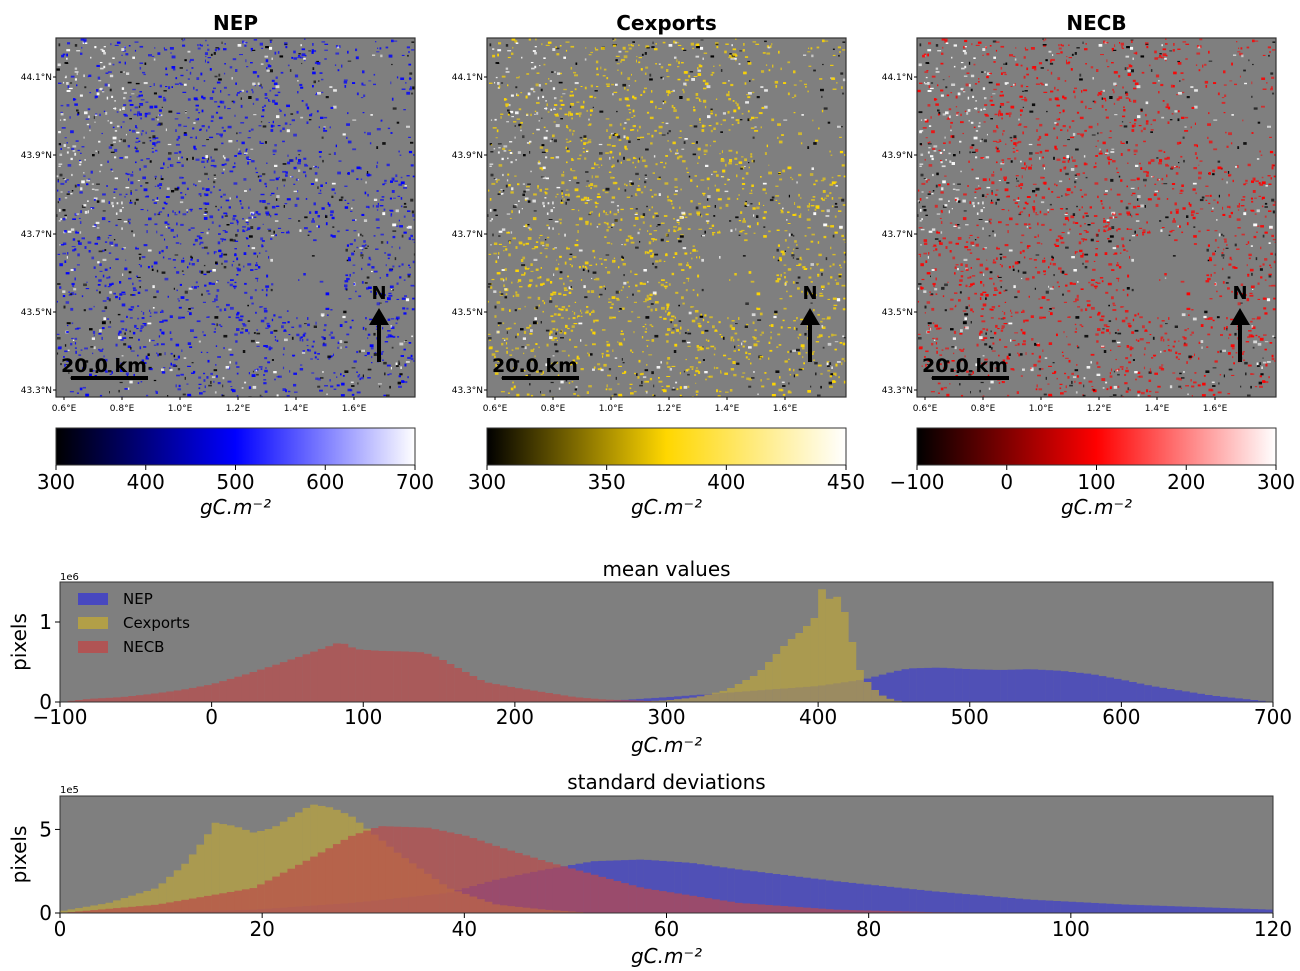 This screenshot has width=1300, height=971. What do you see at coordinates (1186, 482) in the screenshot?
I see `colorbar-tick-label: 200` at bounding box center [1186, 482].